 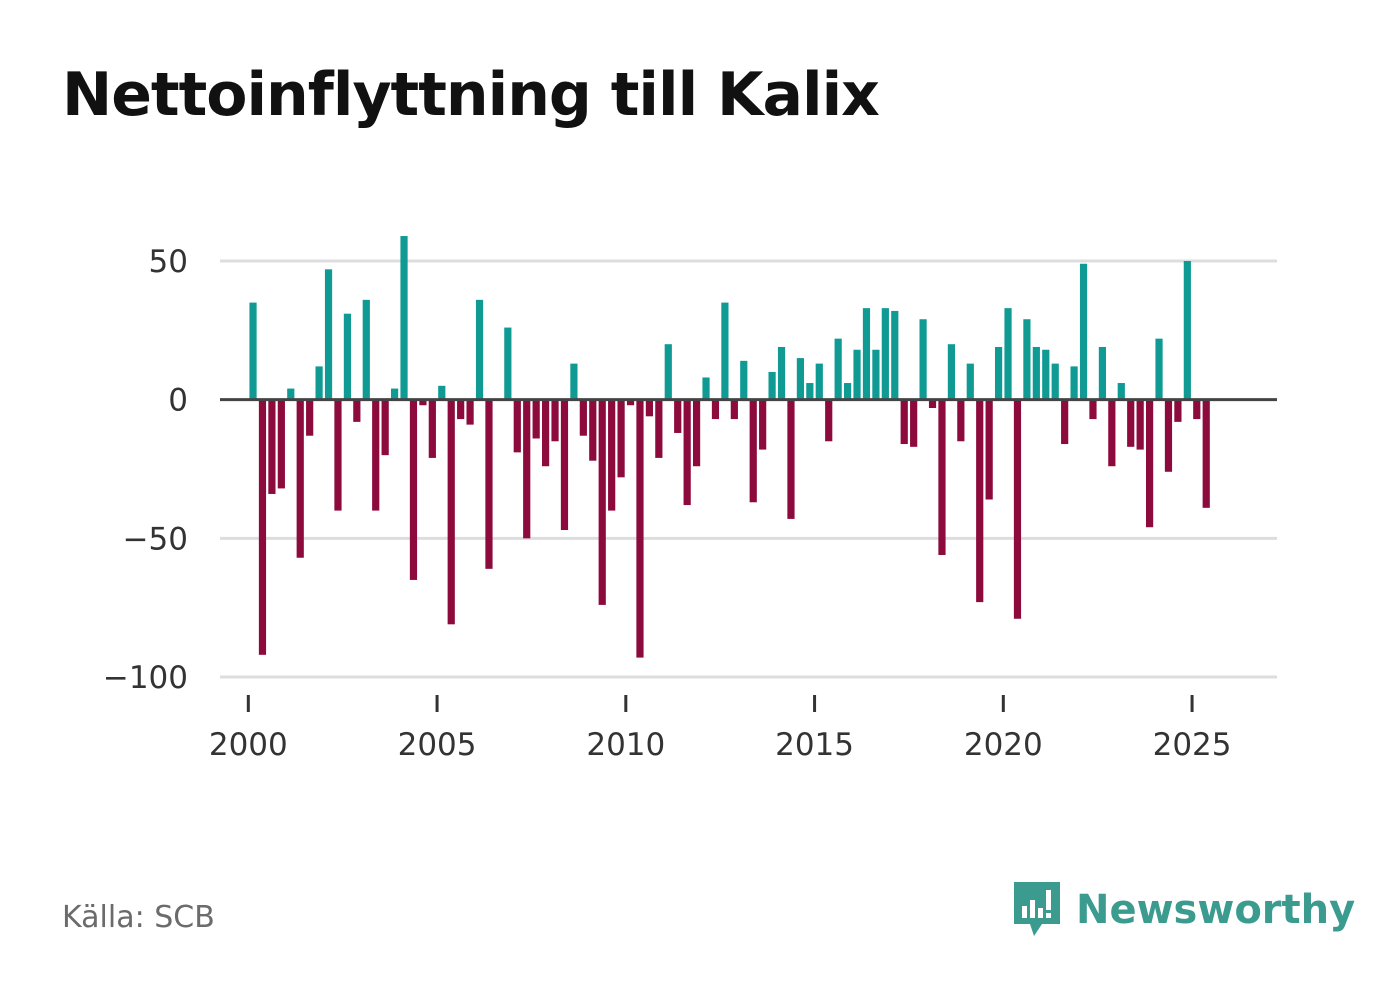 What do you see at coordinates (625, 745) in the screenshot?
I see `x-tick-label: 2010` at bounding box center [625, 745].